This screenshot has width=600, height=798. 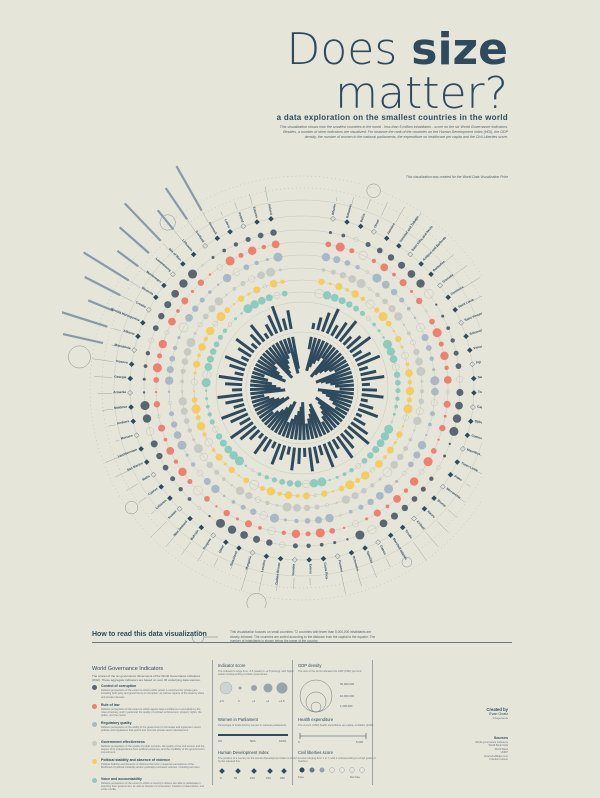 What do you see at coordinates (491, 742) in the screenshot?
I see `source-item: World governance indicators` at bounding box center [491, 742].